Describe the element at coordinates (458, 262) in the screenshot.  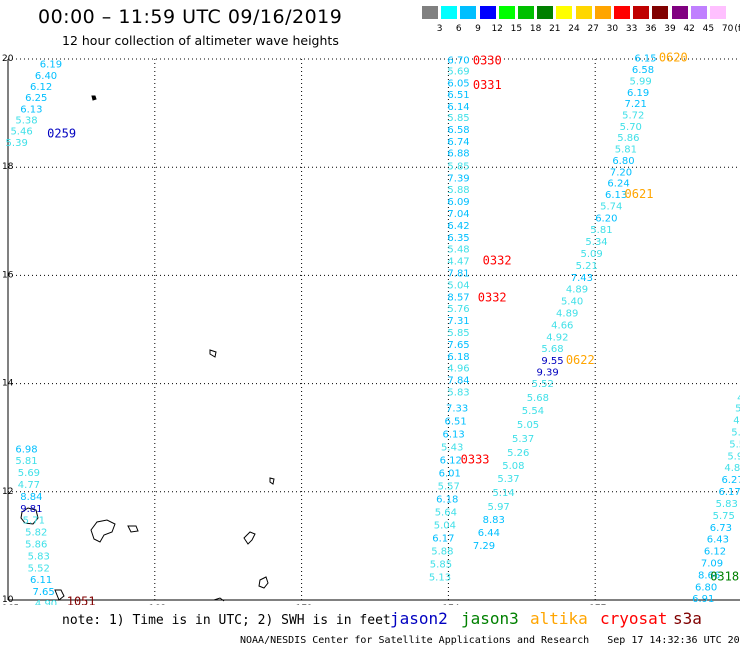
I see `wave-height-value: 4.47` at that location.